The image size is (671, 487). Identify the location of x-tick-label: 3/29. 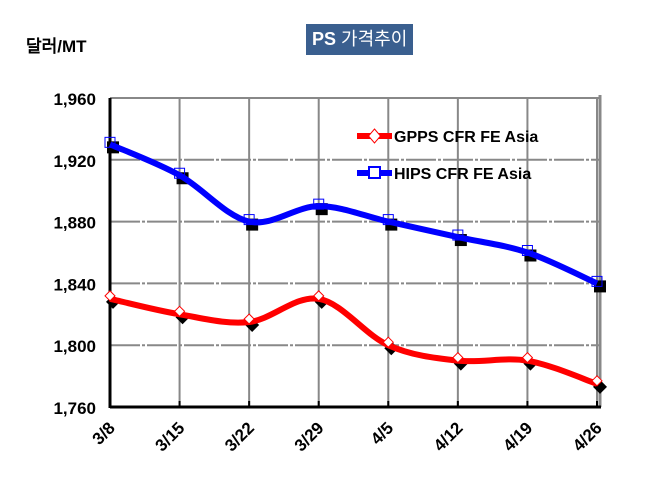
(309, 436).